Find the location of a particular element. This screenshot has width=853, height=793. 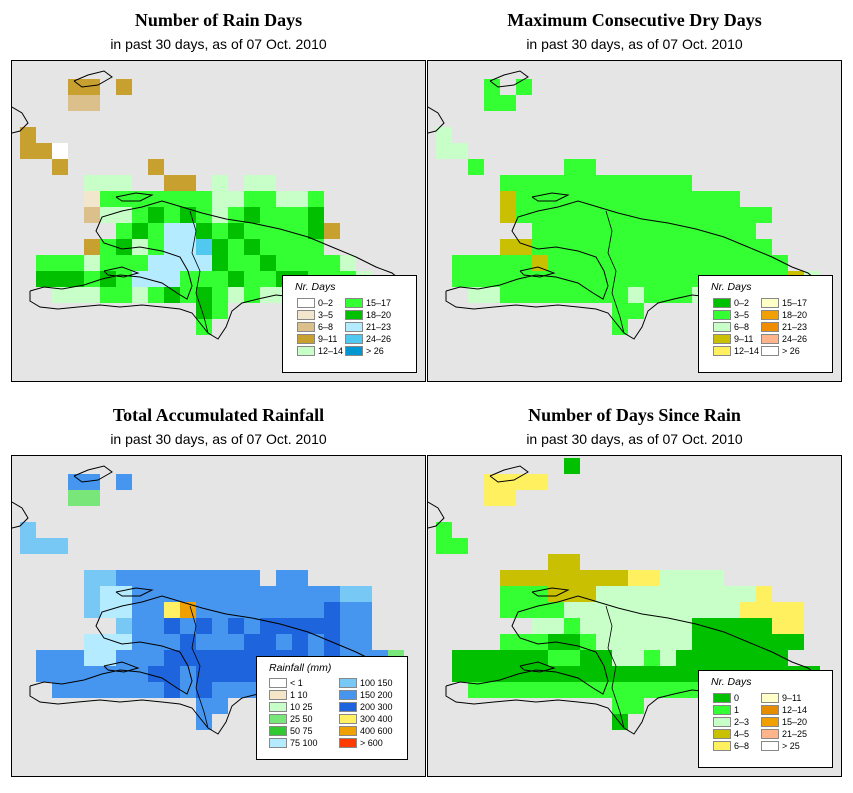

legend-label: 400 600 is located at coordinates (376, 731).